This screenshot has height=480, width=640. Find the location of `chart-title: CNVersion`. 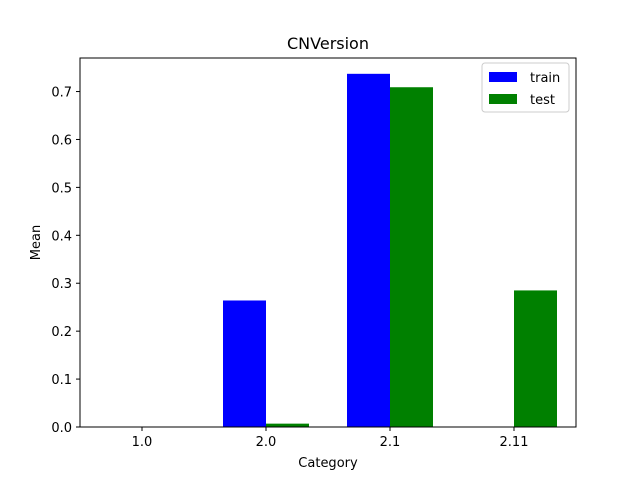

chart-title: CNVersion is located at coordinates (328, 43).